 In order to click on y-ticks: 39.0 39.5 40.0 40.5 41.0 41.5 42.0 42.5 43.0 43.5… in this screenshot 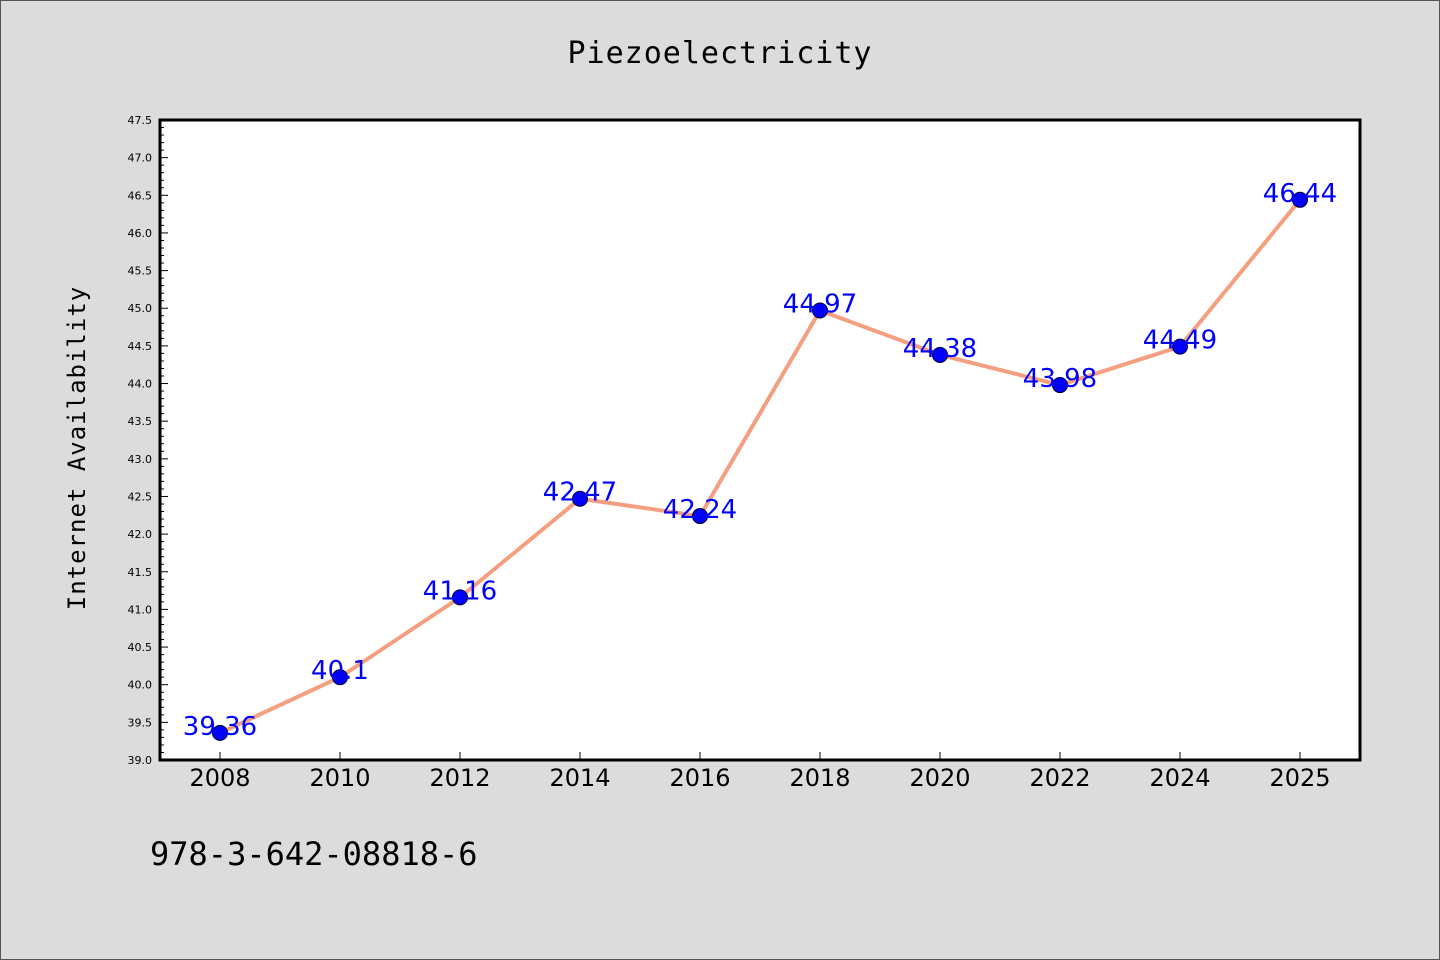, I will do `click(148, 440)`.